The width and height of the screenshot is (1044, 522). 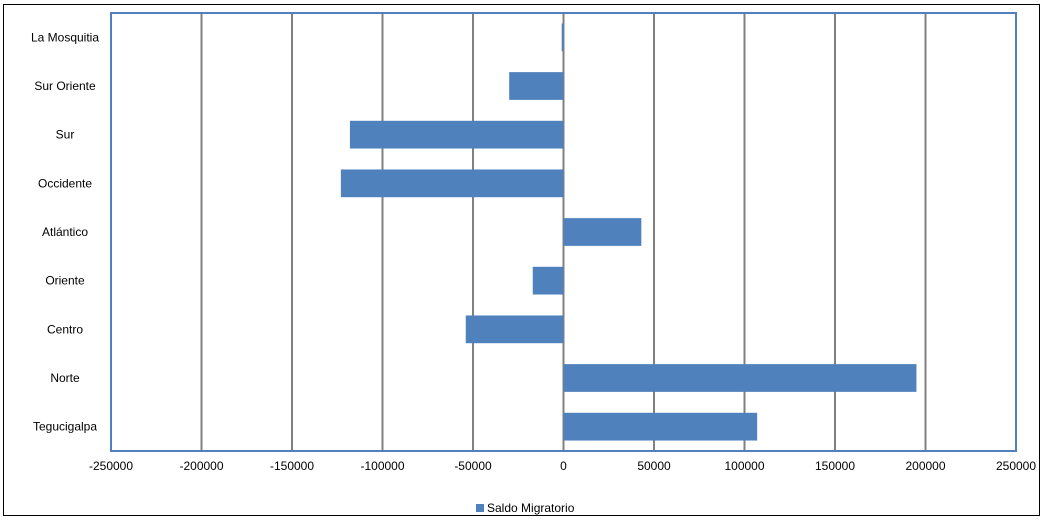 What do you see at coordinates (654, 466) in the screenshot?
I see `x-tick-label: 50000` at bounding box center [654, 466].